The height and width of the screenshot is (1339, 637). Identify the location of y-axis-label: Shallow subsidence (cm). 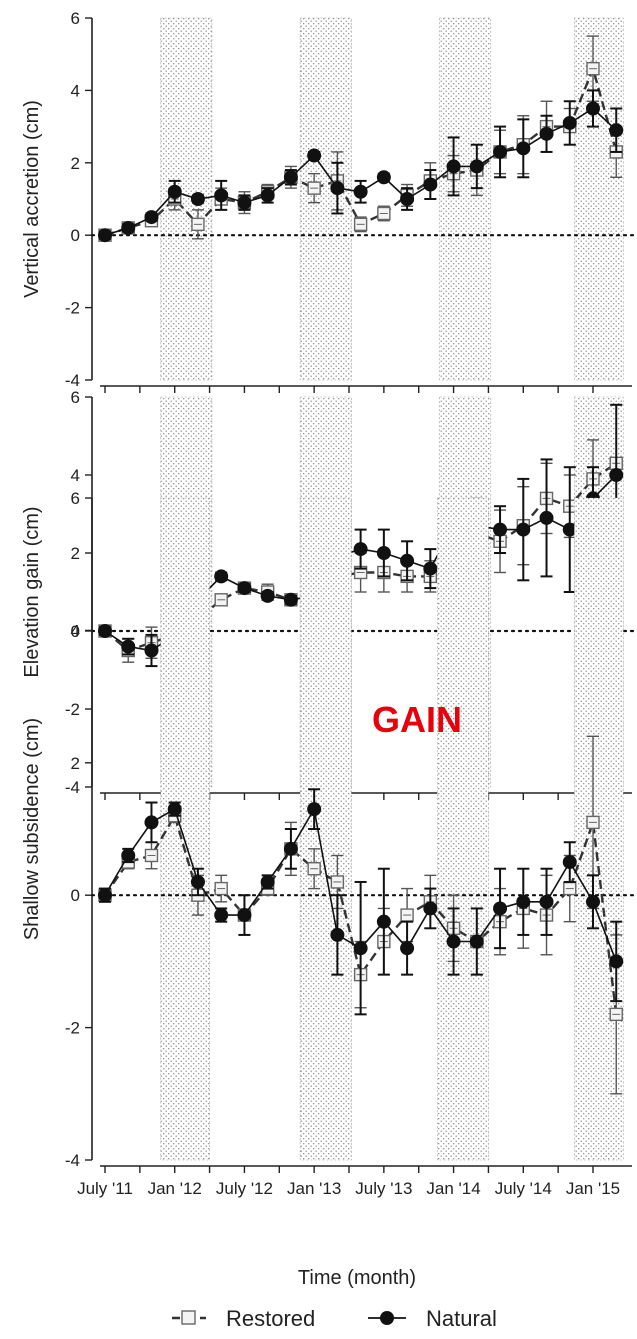
(32, 829).